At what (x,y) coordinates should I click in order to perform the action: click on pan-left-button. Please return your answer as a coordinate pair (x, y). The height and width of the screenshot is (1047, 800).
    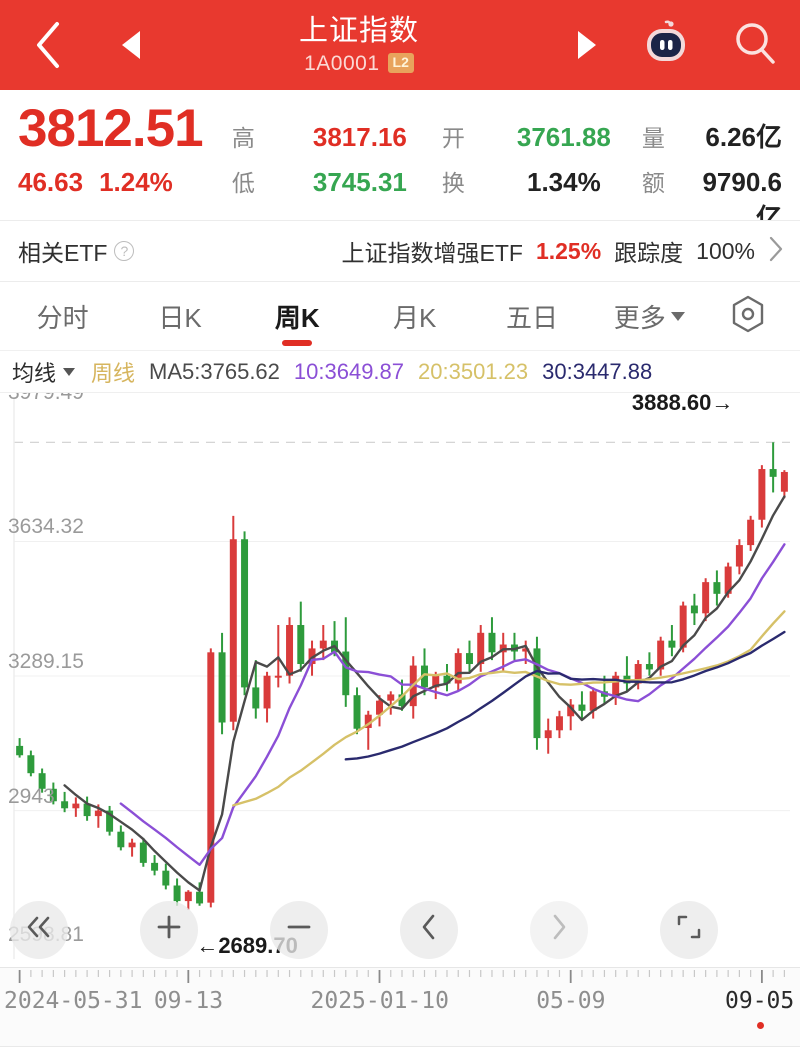
    Looking at the image, I should click on (429, 930).